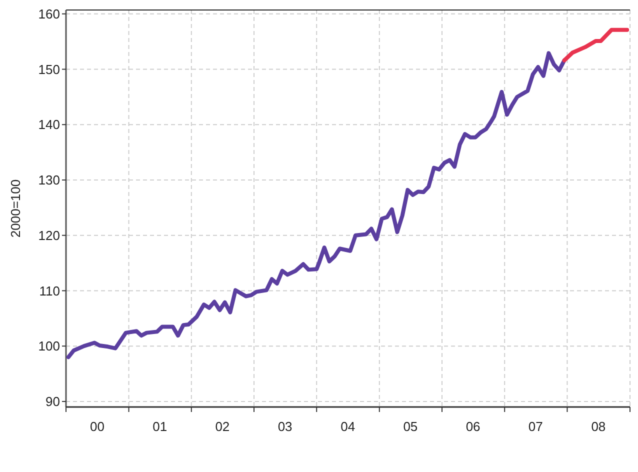 The image size is (638, 472). Describe the element at coordinates (49, 69) in the screenshot. I see `y-tick-label: 150` at that location.